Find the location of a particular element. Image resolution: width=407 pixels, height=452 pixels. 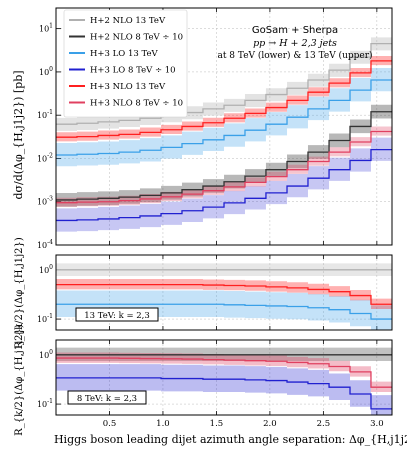

ratio13-label: 13 TeV: k = 2,3 is located at coordinates (117, 316).